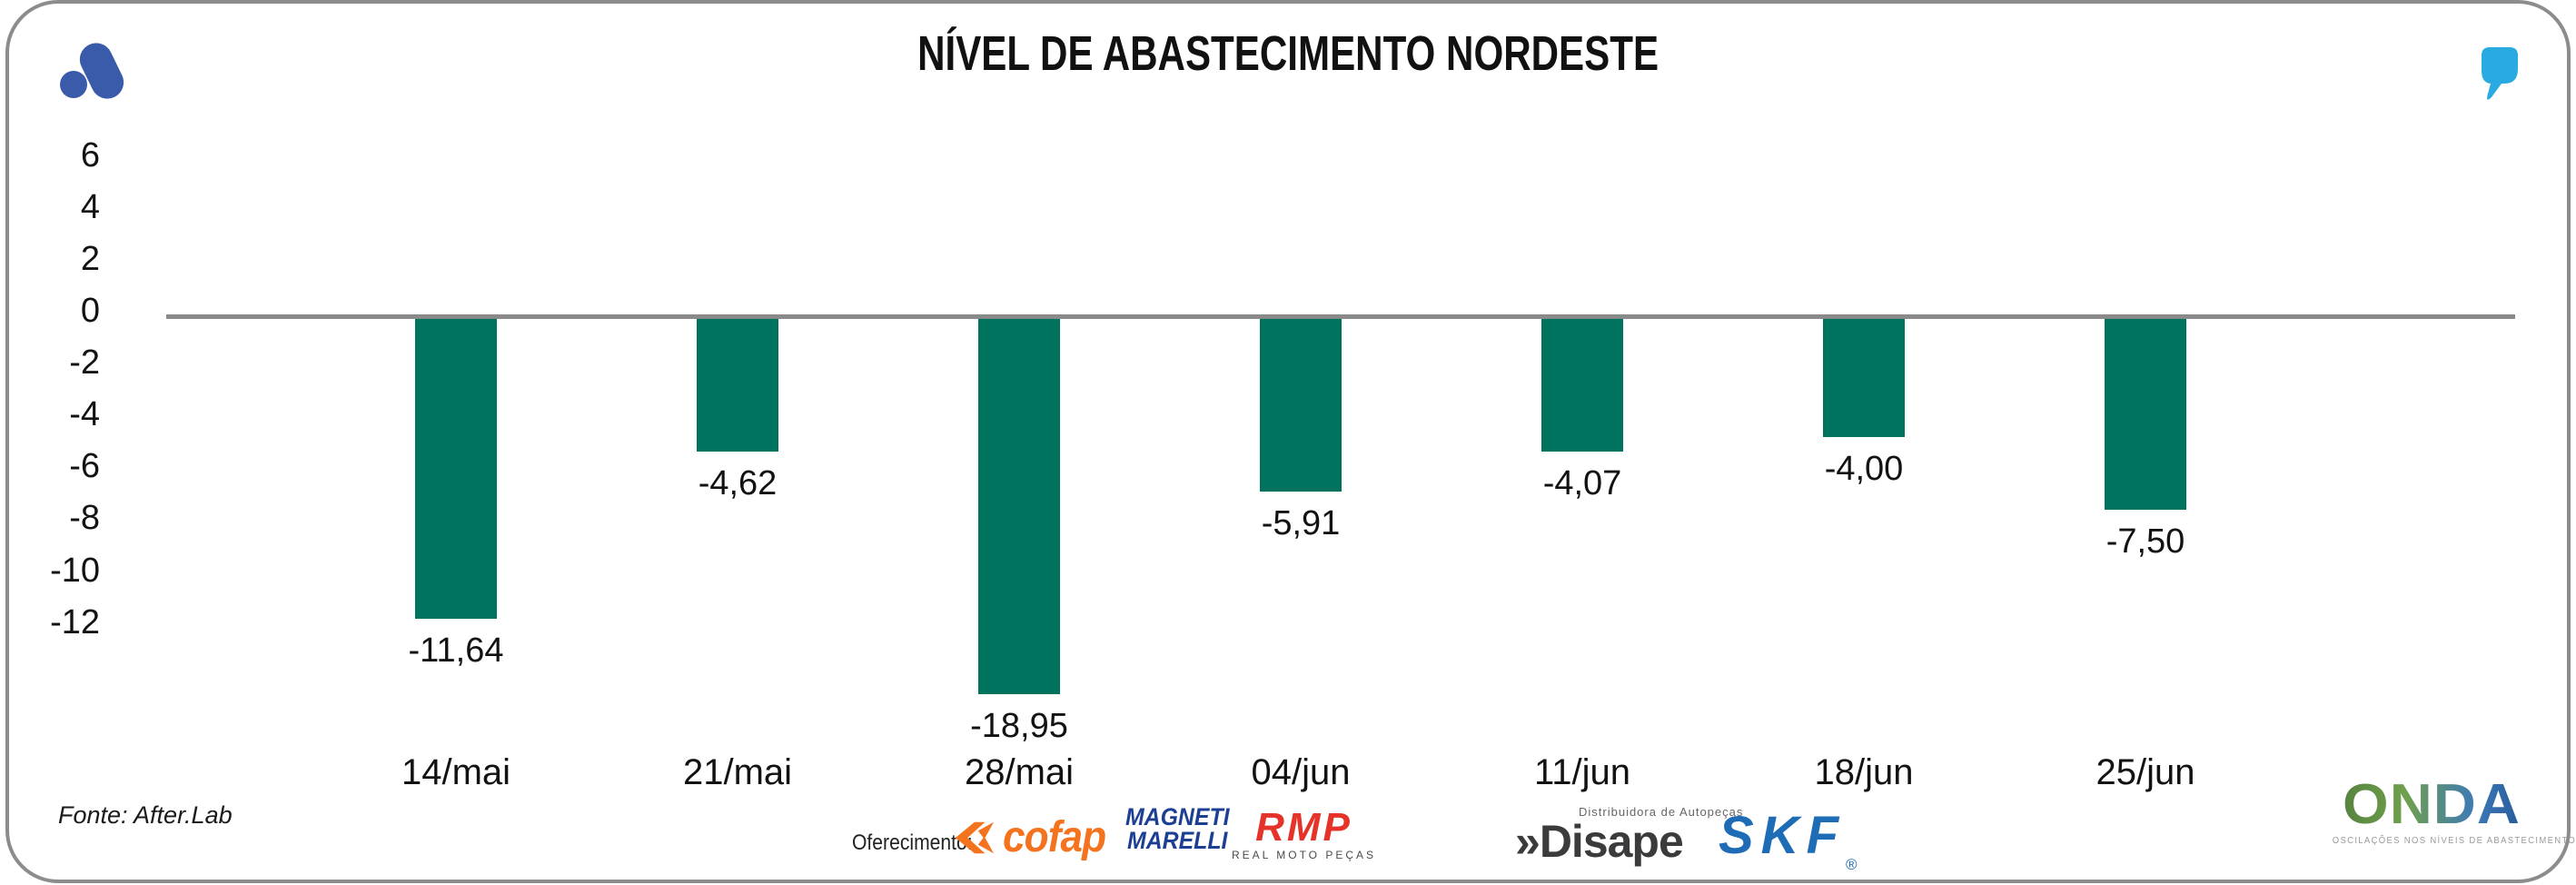 This screenshot has height=885, width=2576. What do you see at coordinates (75, 570) in the screenshot?
I see `y-axis-tick-label: -10` at bounding box center [75, 570].